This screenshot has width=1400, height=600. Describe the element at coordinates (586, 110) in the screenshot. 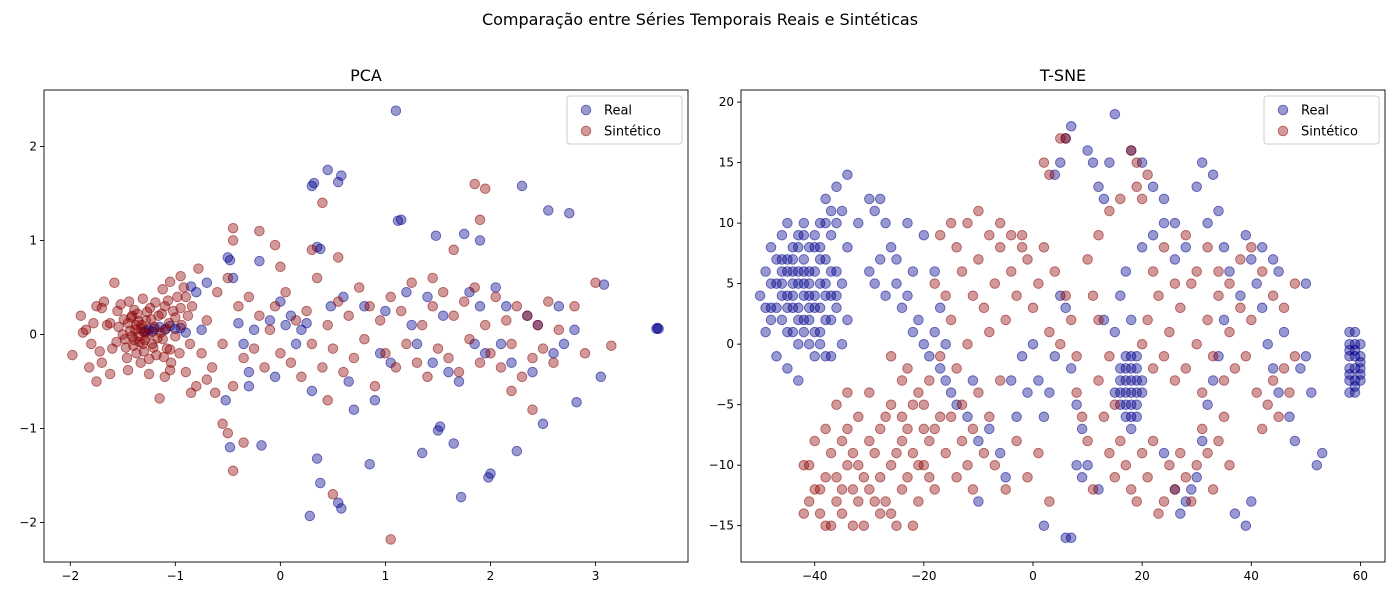

I see `pca-legend-real-marker` at that location.